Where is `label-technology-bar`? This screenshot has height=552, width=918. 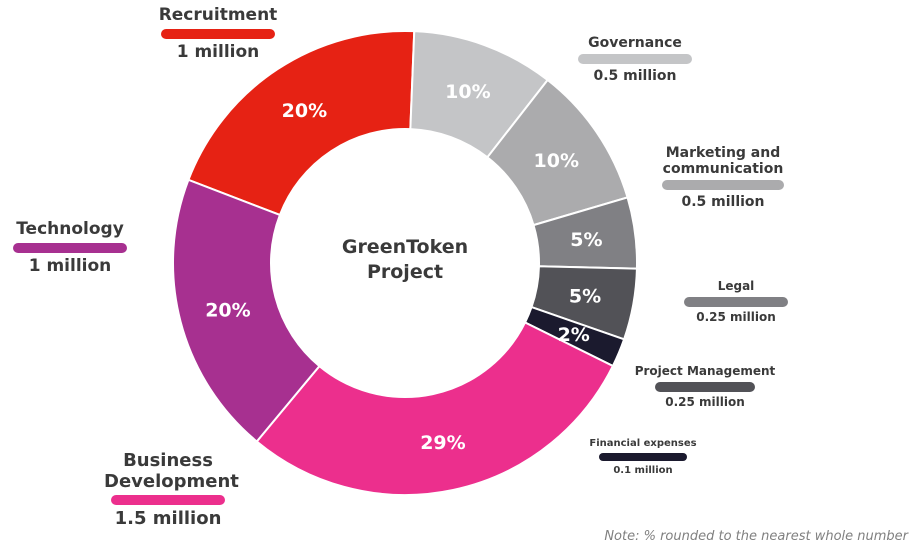 label-technology-bar is located at coordinates (70, 247).